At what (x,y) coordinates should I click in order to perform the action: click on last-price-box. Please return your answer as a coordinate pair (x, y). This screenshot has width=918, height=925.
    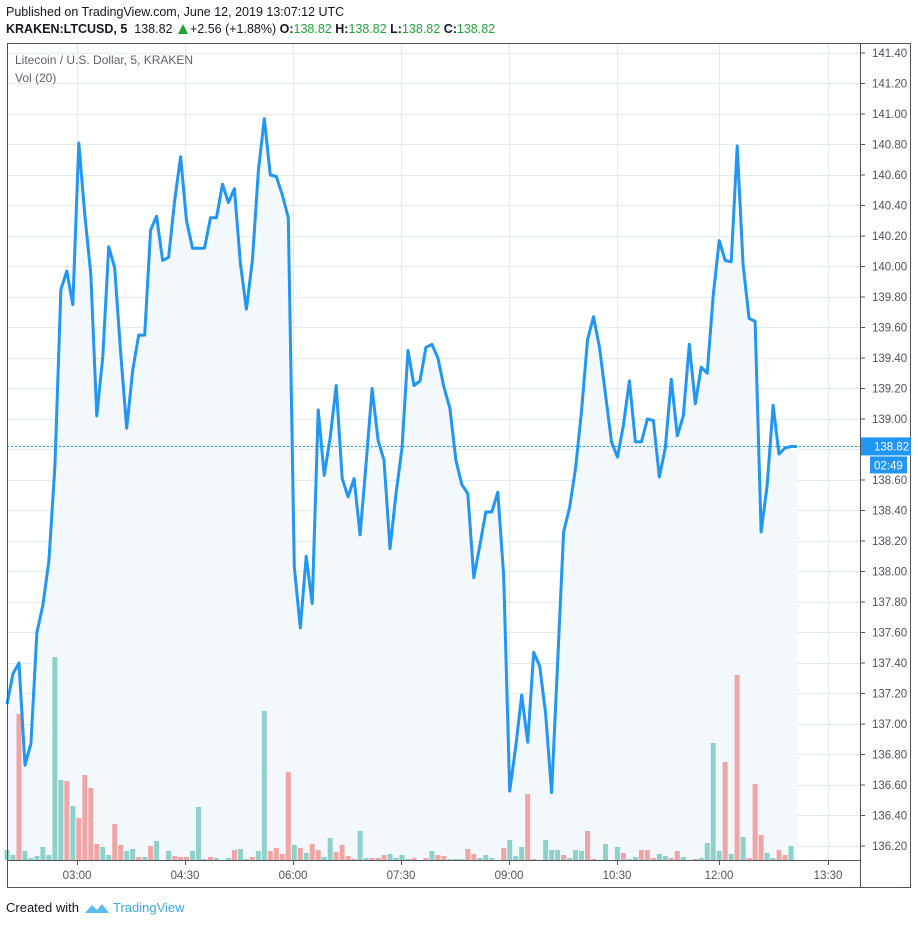
    Looking at the image, I should click on (886, 446).